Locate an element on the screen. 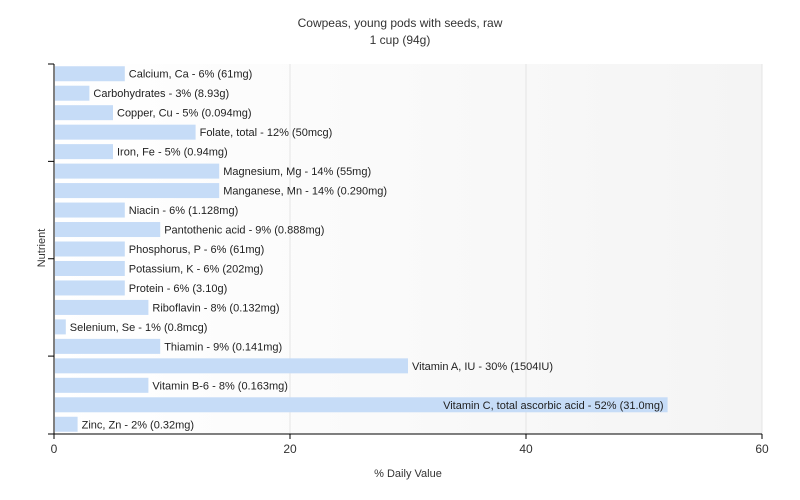 This screenshot has height=500, width=800. bar-label: Riboflavin - 8% (0.132mg) is located at coordinates (215, 308).